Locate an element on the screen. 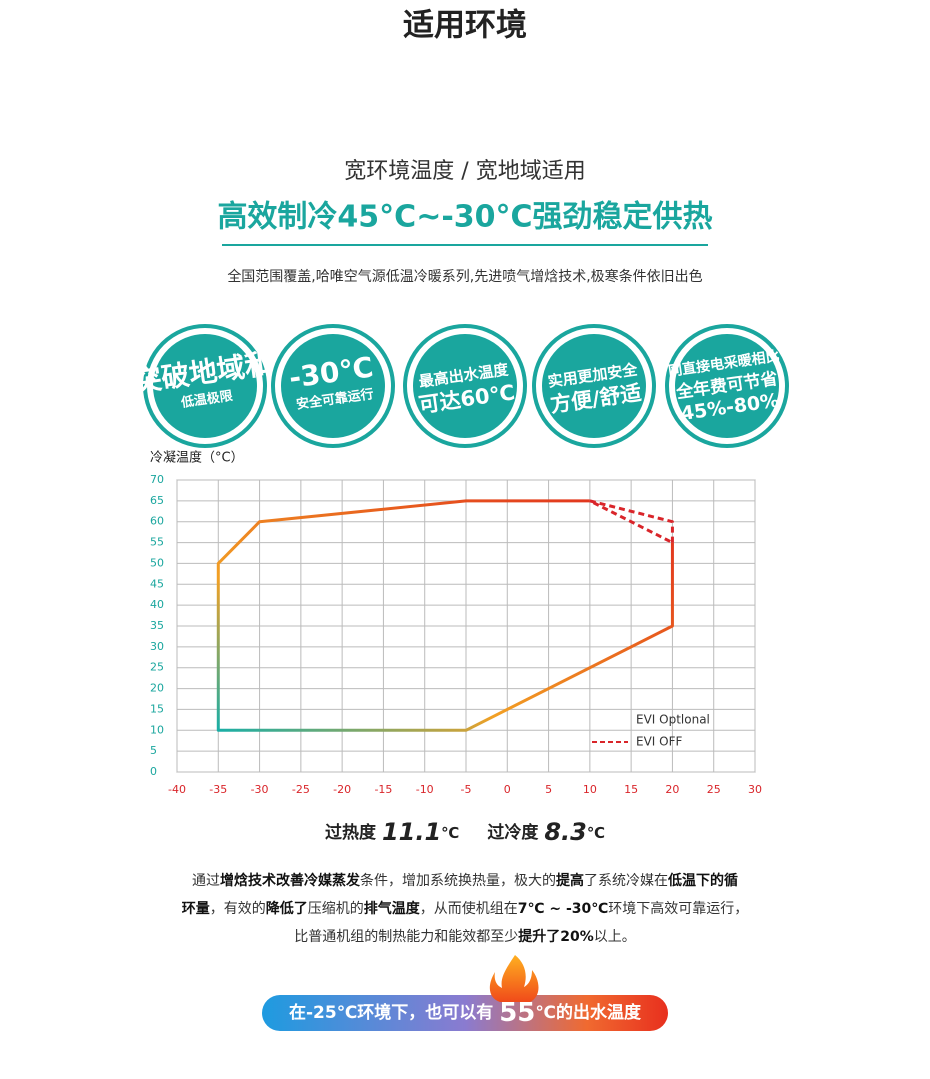  paragraph-segment: 增焓技术改善冷媒蒸发 is located at coordinates (290, 880).